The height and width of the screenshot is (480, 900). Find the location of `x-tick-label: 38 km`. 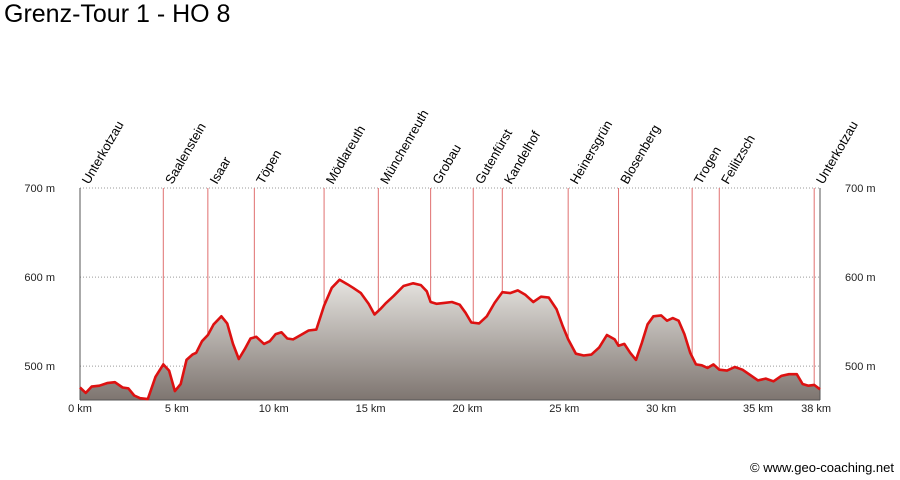

x-tick-label: 38 km is located at coordinates (816, 409).